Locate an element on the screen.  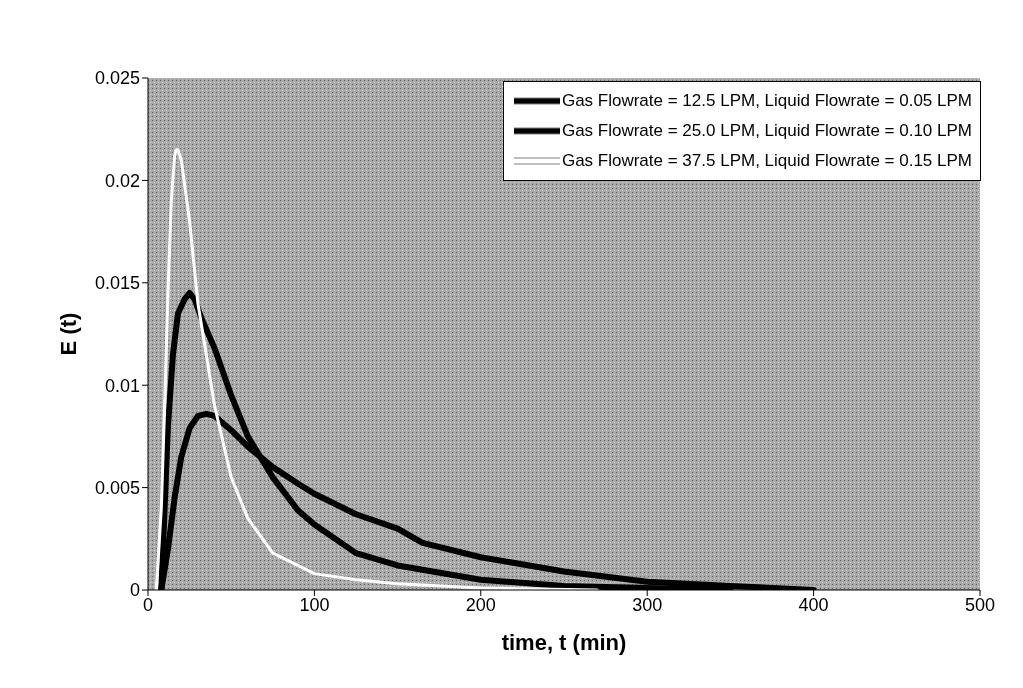
x-tick-label: 200 is located at coordinates (480, 604).